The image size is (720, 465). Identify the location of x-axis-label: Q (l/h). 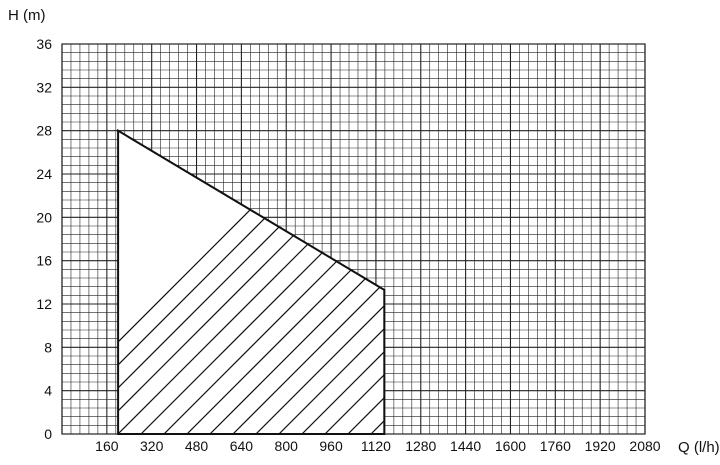
(699, 447).